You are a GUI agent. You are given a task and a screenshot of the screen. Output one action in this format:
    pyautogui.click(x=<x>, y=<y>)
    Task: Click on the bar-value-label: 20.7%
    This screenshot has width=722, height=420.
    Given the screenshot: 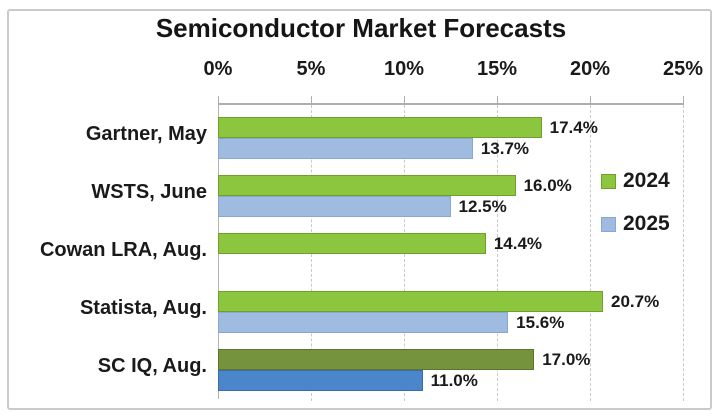 What is the action you would take?
    pyautogui.click(x=635, y=301)
    